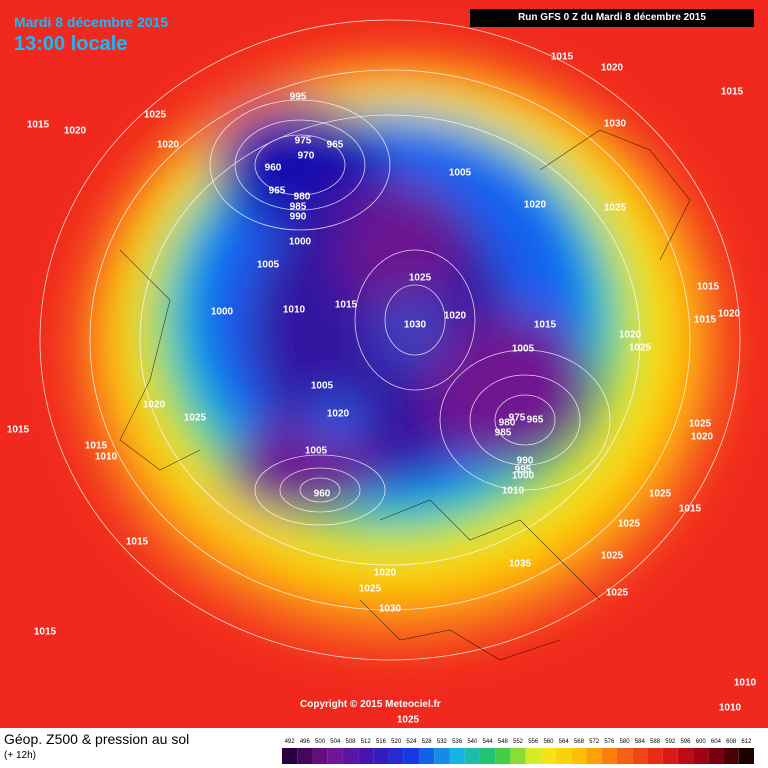  What do you see at coordinates (298, 97) in the screenshot?
I see `isobar-label: 995` at bounding box center [298, 97].